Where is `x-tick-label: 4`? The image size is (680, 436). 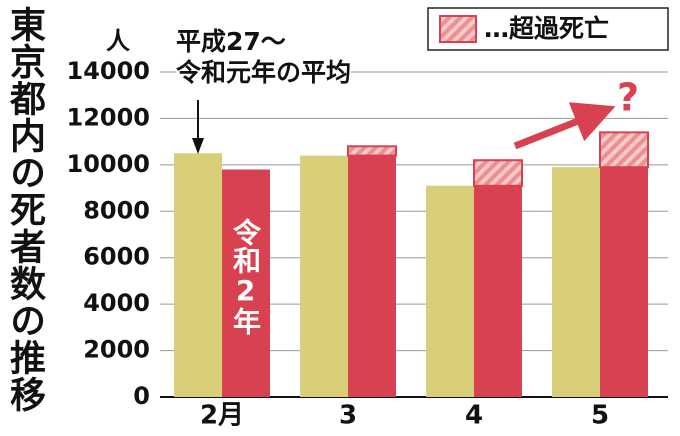 x-tick-label: 4 is located at coordinates (474, 416).